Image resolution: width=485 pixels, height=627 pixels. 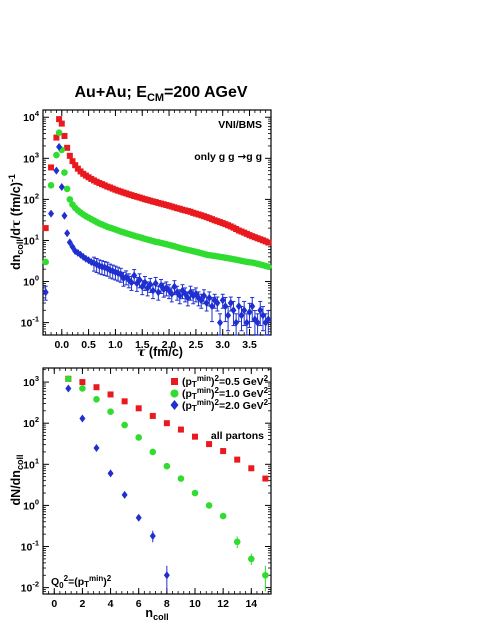 I want to click on x-tick-label: 2, so click(x=82, y=604).